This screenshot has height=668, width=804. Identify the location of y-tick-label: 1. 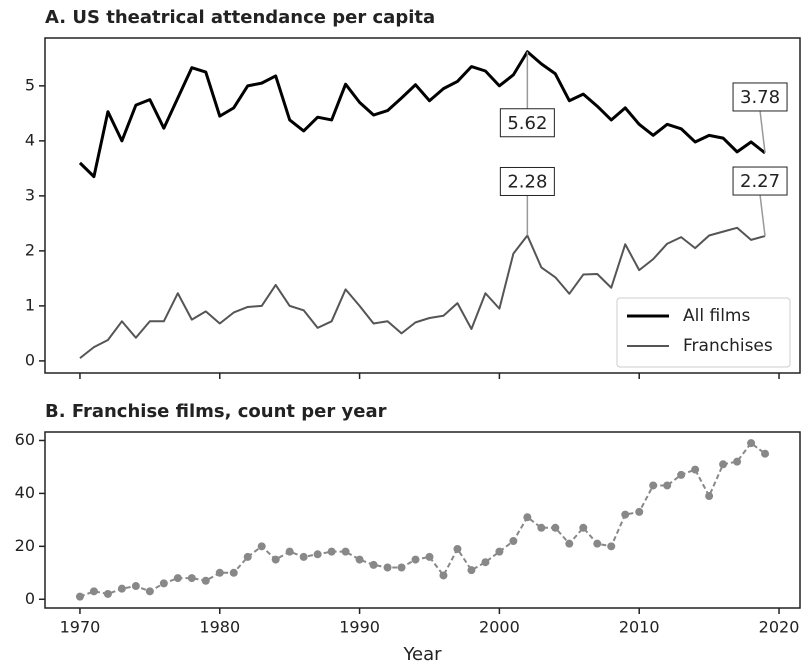
(30, 304).